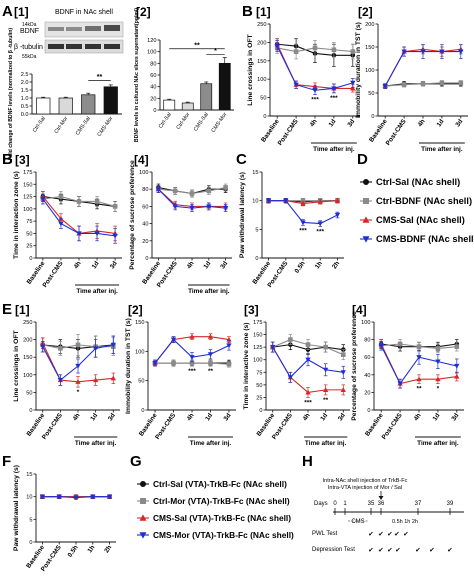  I want to click on legend-label: Ctrl-Sal (VTA)-TrkB-Fc (NAc shell), so click(220, 484).